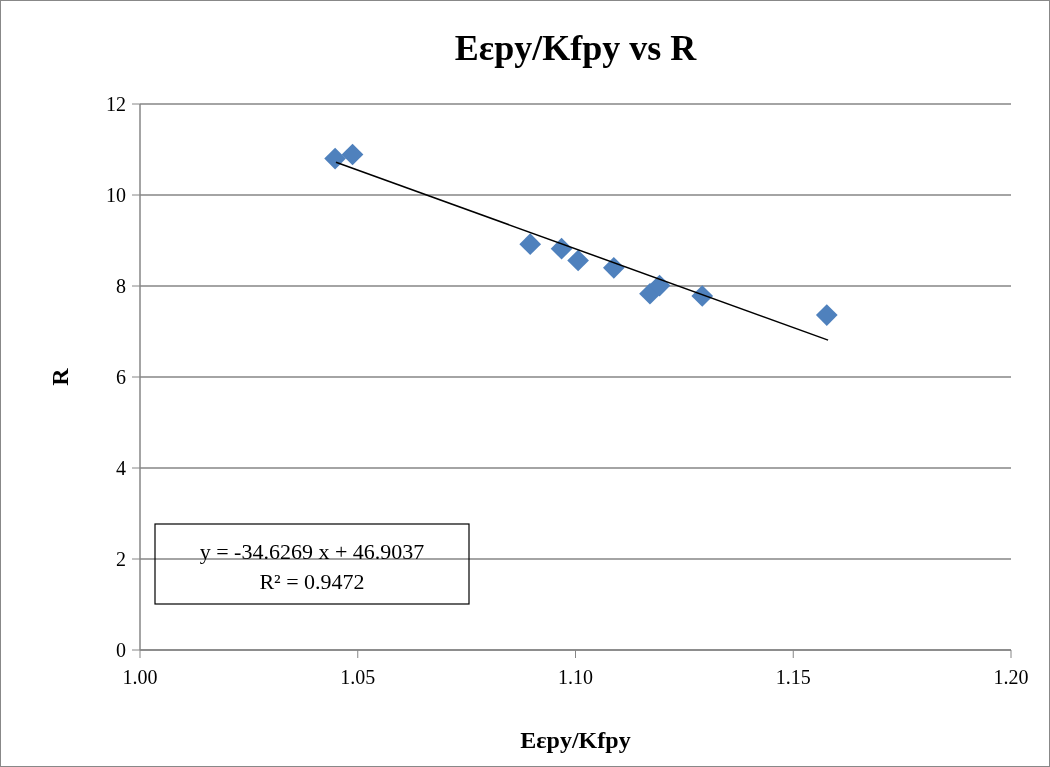 This screenshot has width=1050, height=767. What do you see at coordinates (116, 195) in the screenshot?
I see `y-tick-label: 10` at bounding box center [116, 195].